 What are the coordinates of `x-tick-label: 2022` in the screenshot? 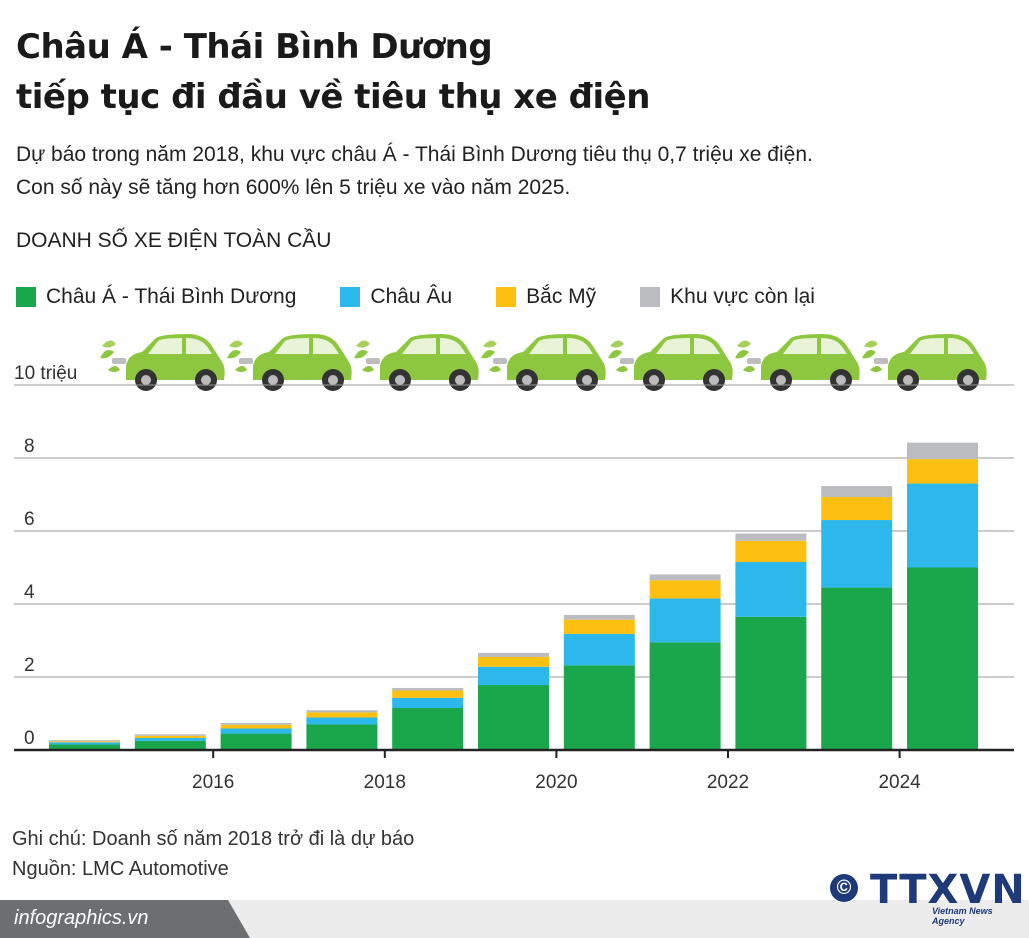 It's located at (728, 782).